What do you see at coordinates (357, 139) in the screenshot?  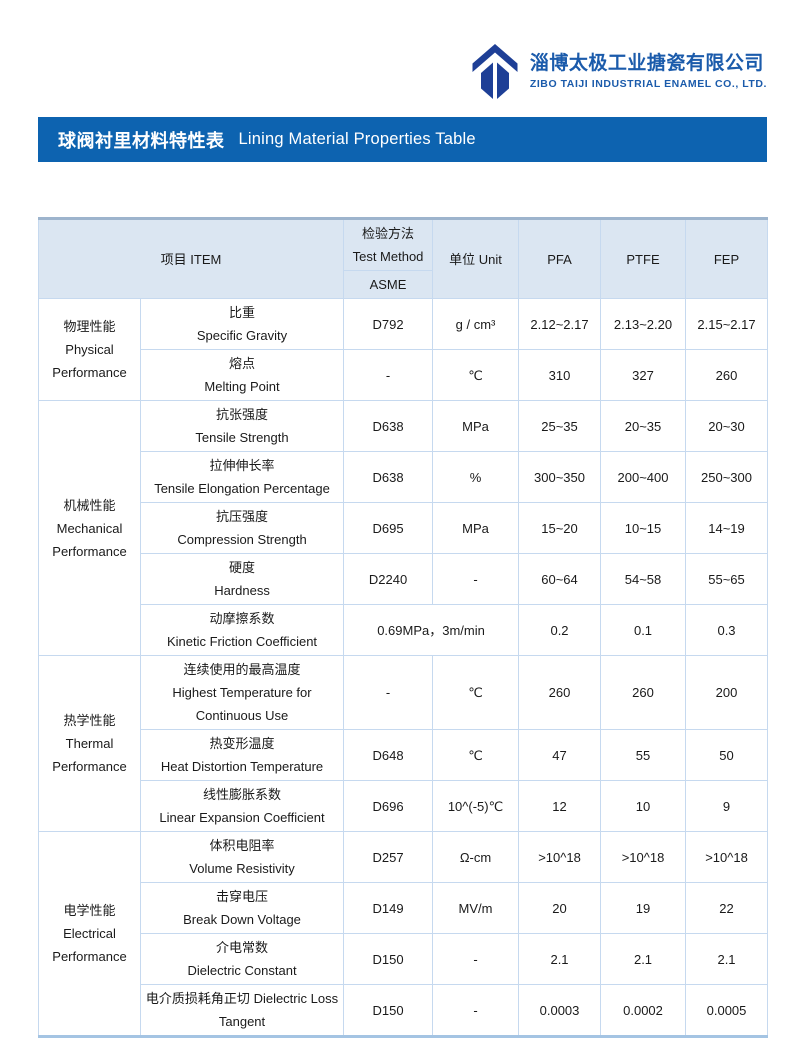 I see `page-title-en: Lining Material Properties Table` at bounding box center [357, 139].